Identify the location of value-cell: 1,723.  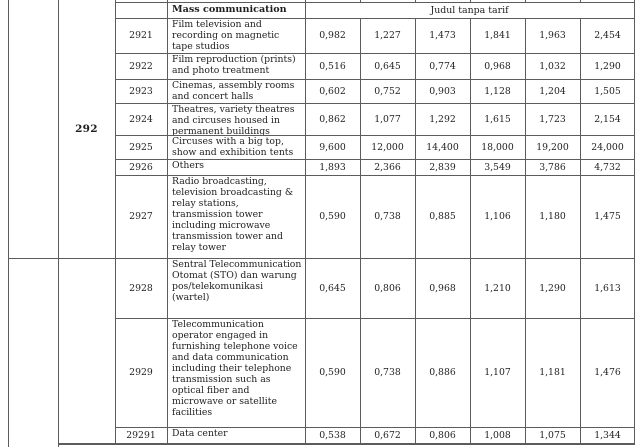
(552, 119).